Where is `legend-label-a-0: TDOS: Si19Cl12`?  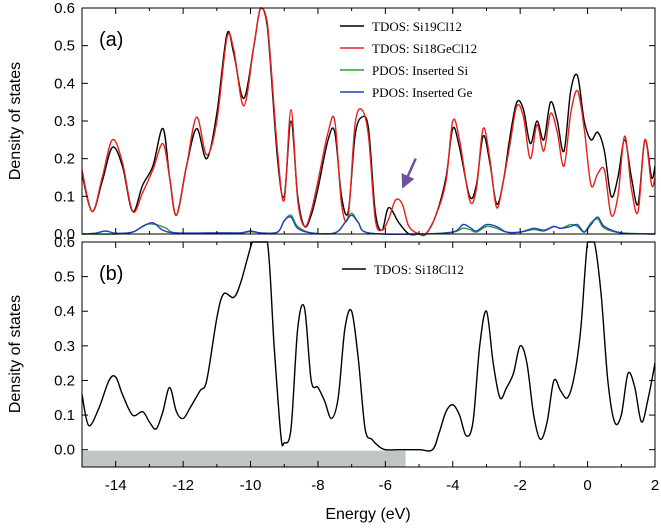
legend-label-a-0: TDOS: Si19Cl12 is located at coordinates (417, 26).